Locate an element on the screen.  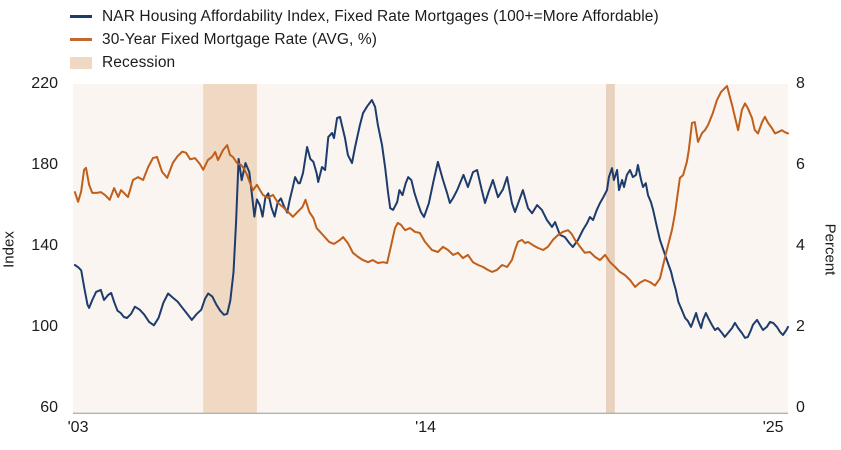
right-axis-tick-label: 6 is located at coordinates (800, 164).